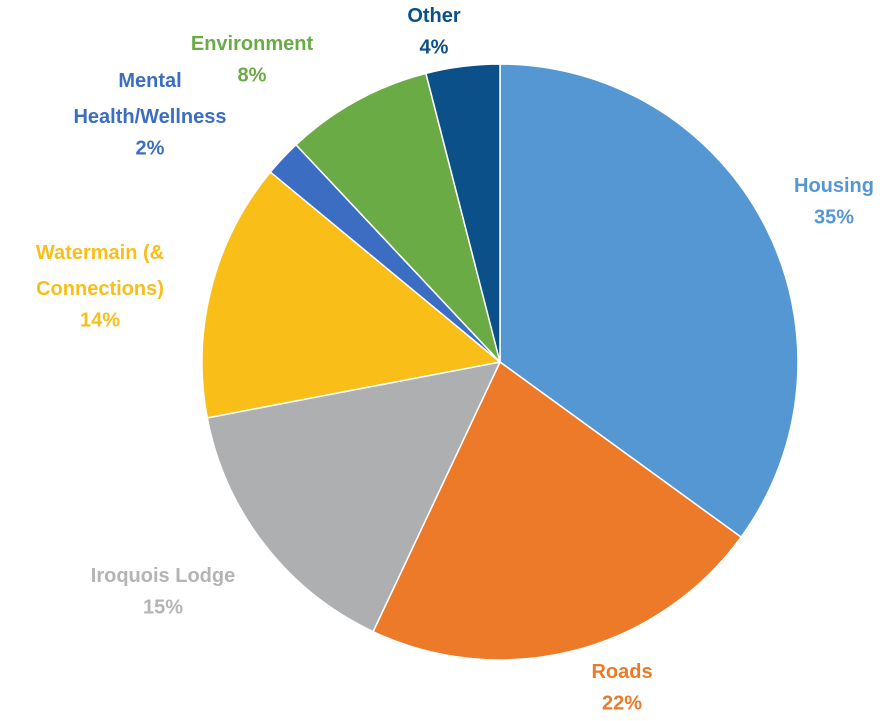 The image size is (894, 721). I want to click on slice-label: Environment, so click(252, 44).